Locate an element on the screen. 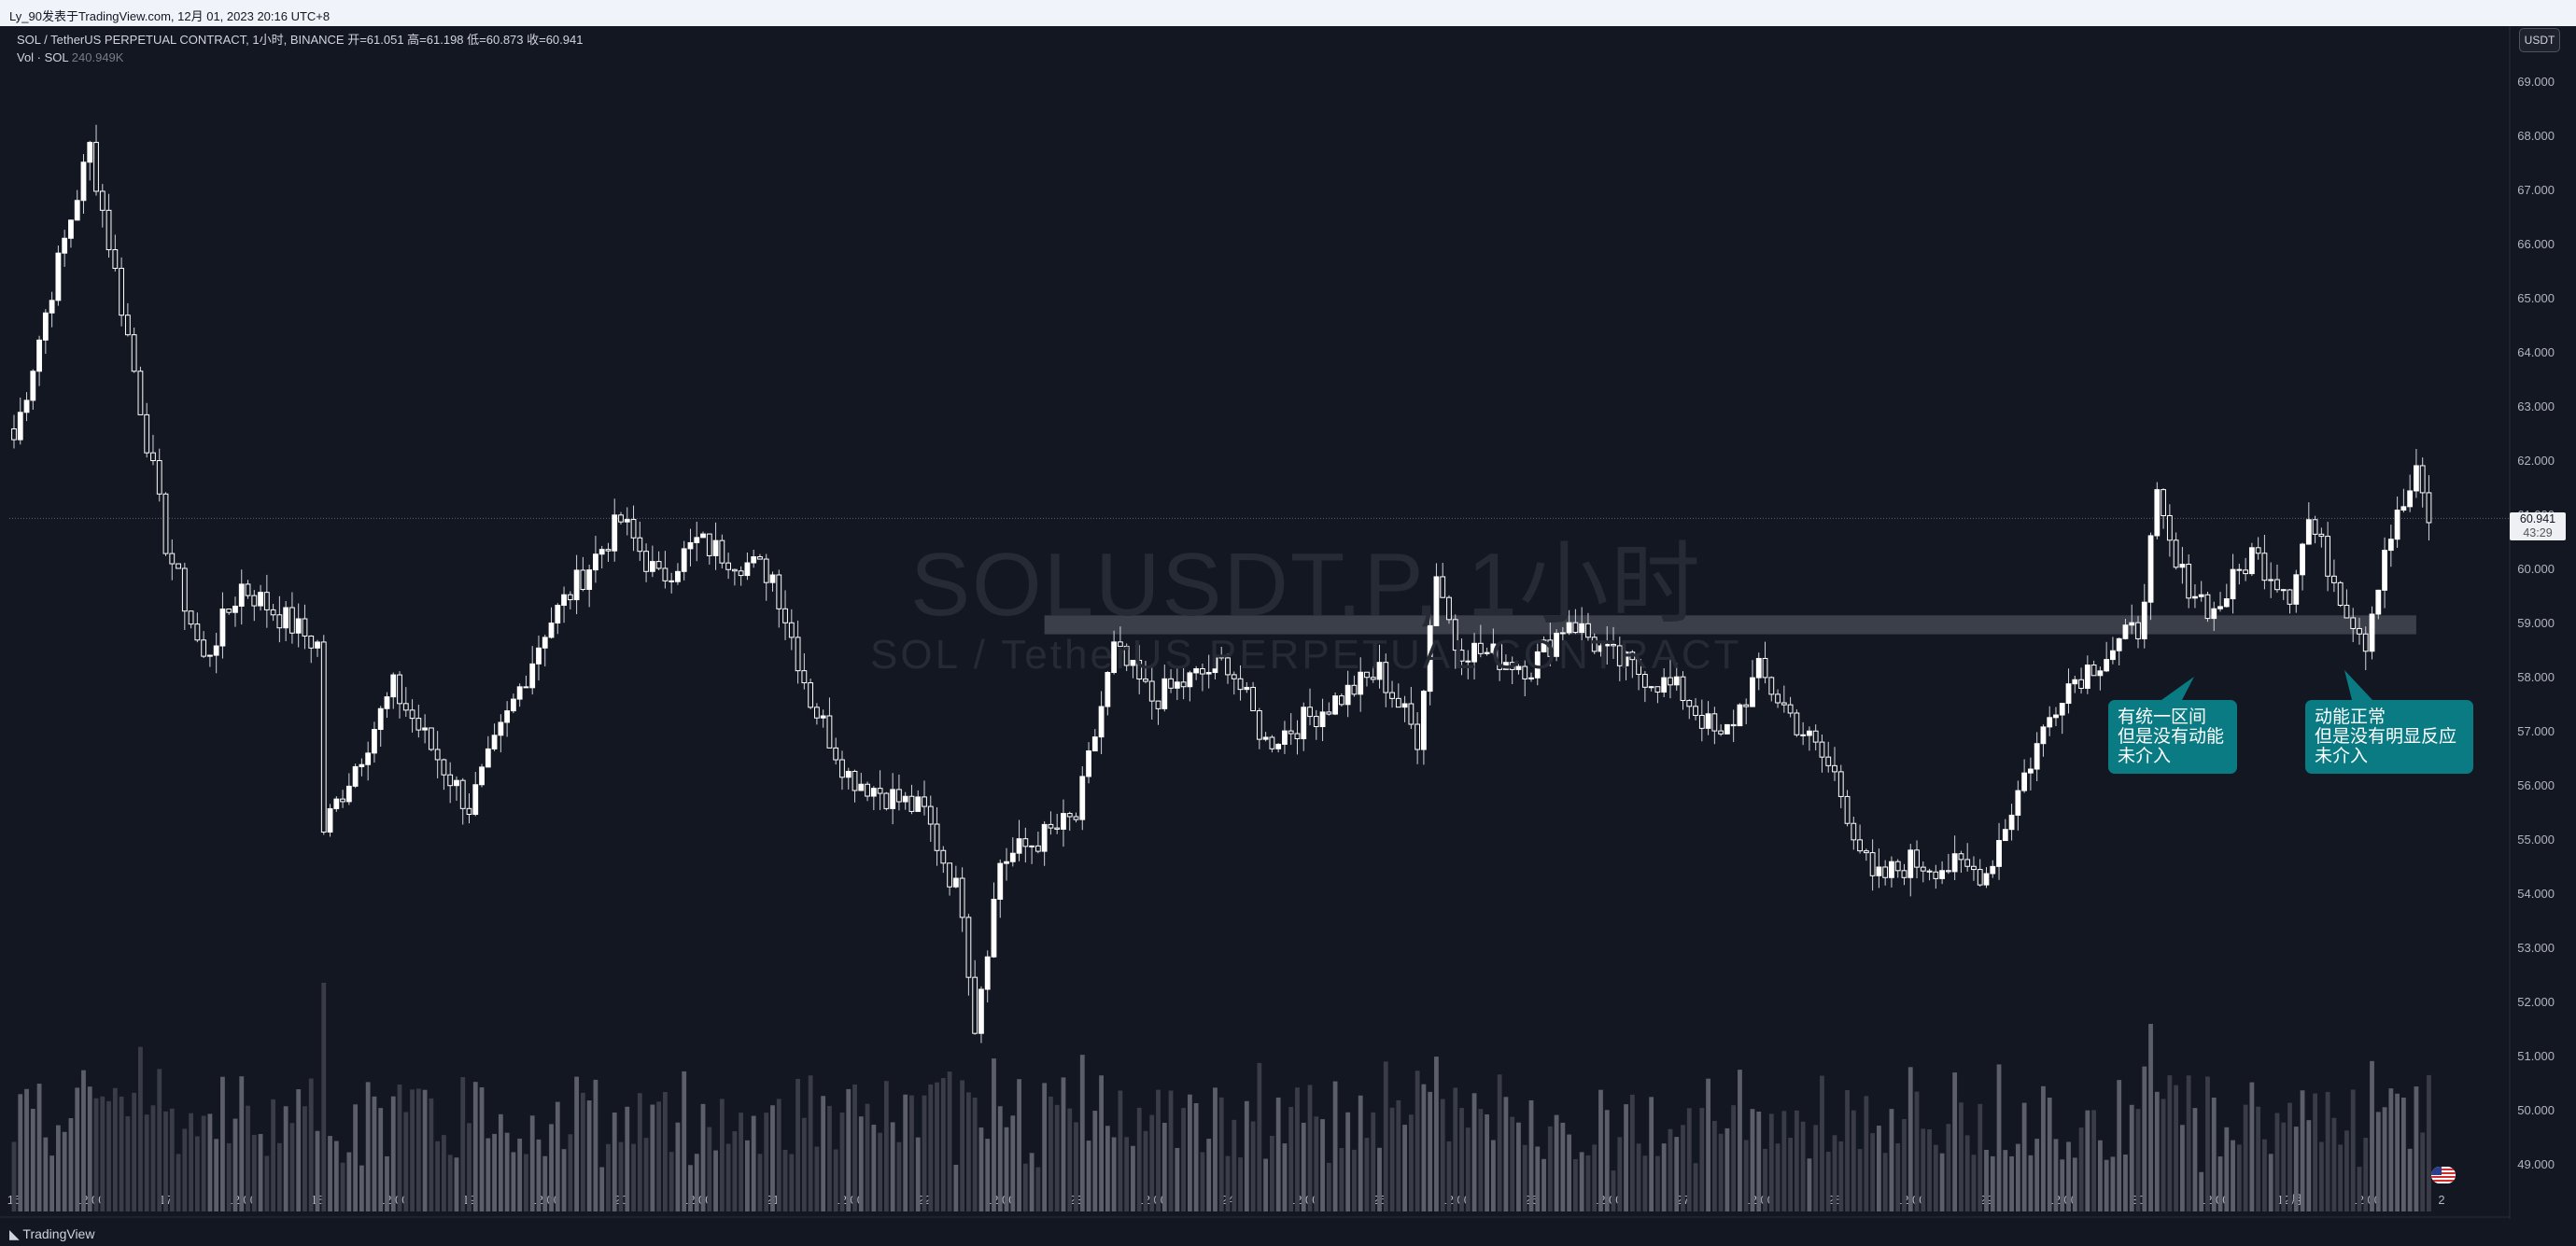 The width and height of the screenshot is (2576, 1246). bar-countdown: 43:29 is located at coordinates (2538, 532).